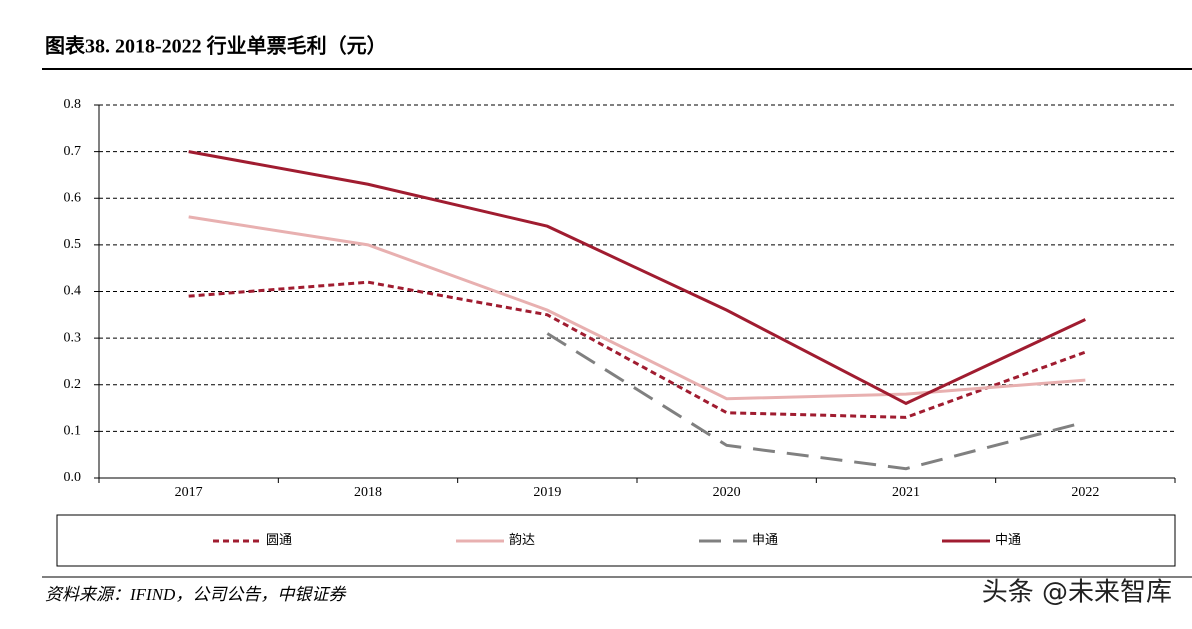 The image size is (1192, 629). What do you see at coordinates (216, 46) in the screenshot?
I see `chart-title: 图表38. 2018-2022 行业单票毛利（元）` at bounding box center [216, 46].